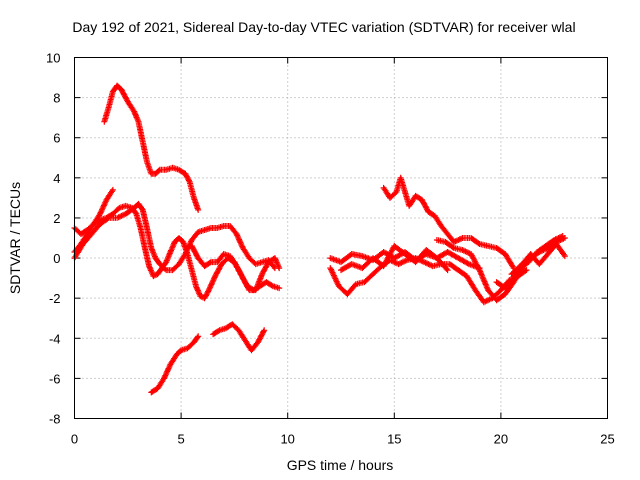  I want to click on x-tick-label: 10, so click(287, 439).